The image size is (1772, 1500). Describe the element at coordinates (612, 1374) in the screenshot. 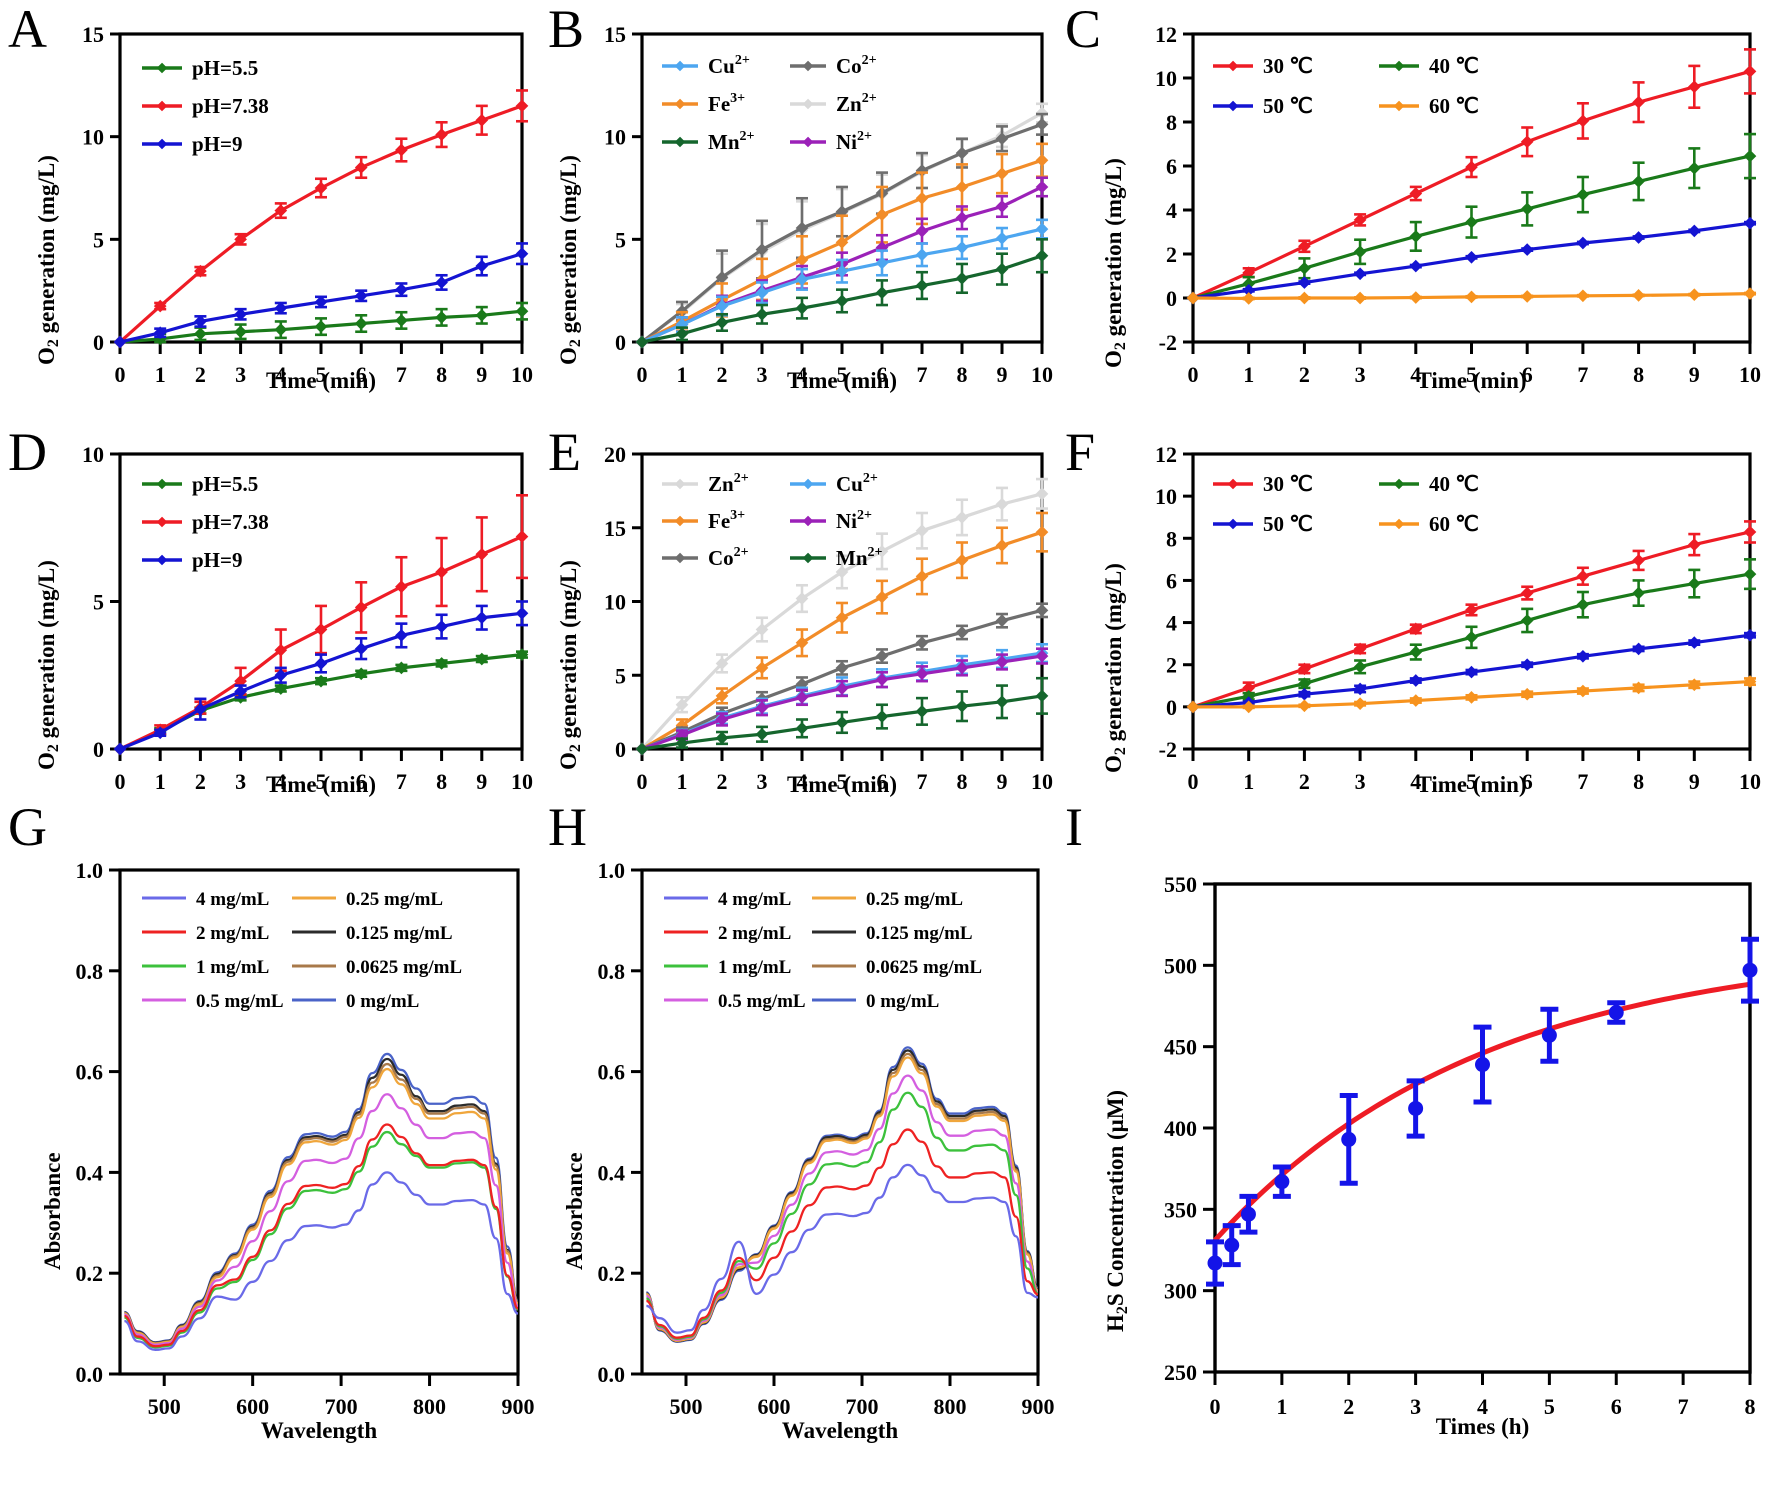

I see `y-tick-label: 0.0` at that location.